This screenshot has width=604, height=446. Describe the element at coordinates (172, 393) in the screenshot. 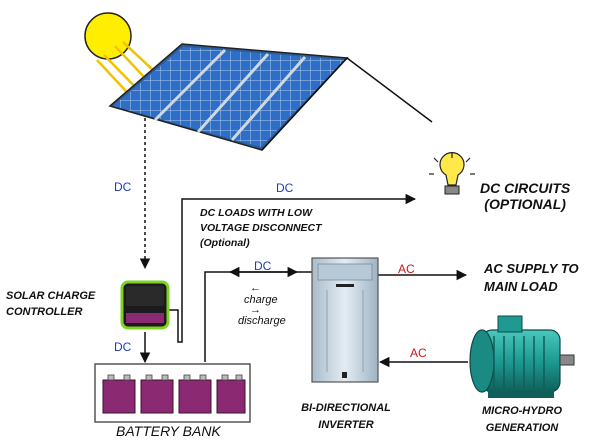

I see `battery-icon` at that location.